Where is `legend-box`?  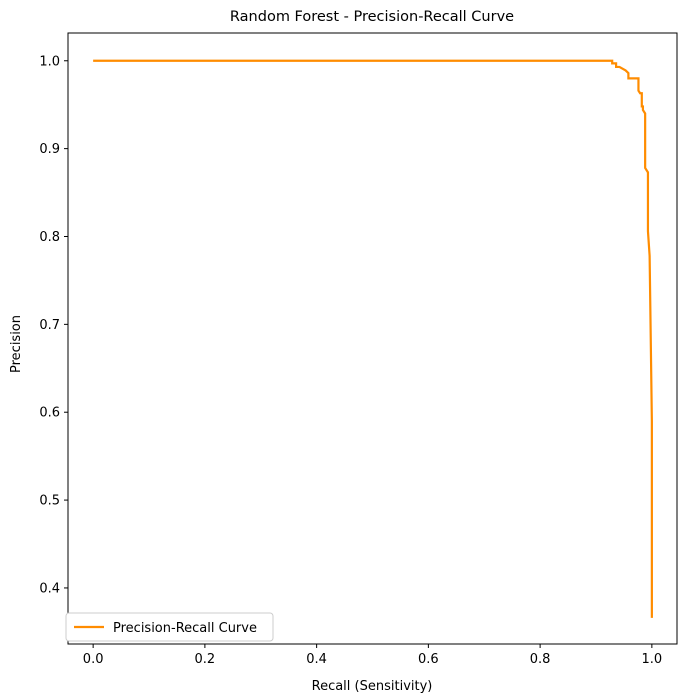
legend-box is located at coordinates (169, 627).